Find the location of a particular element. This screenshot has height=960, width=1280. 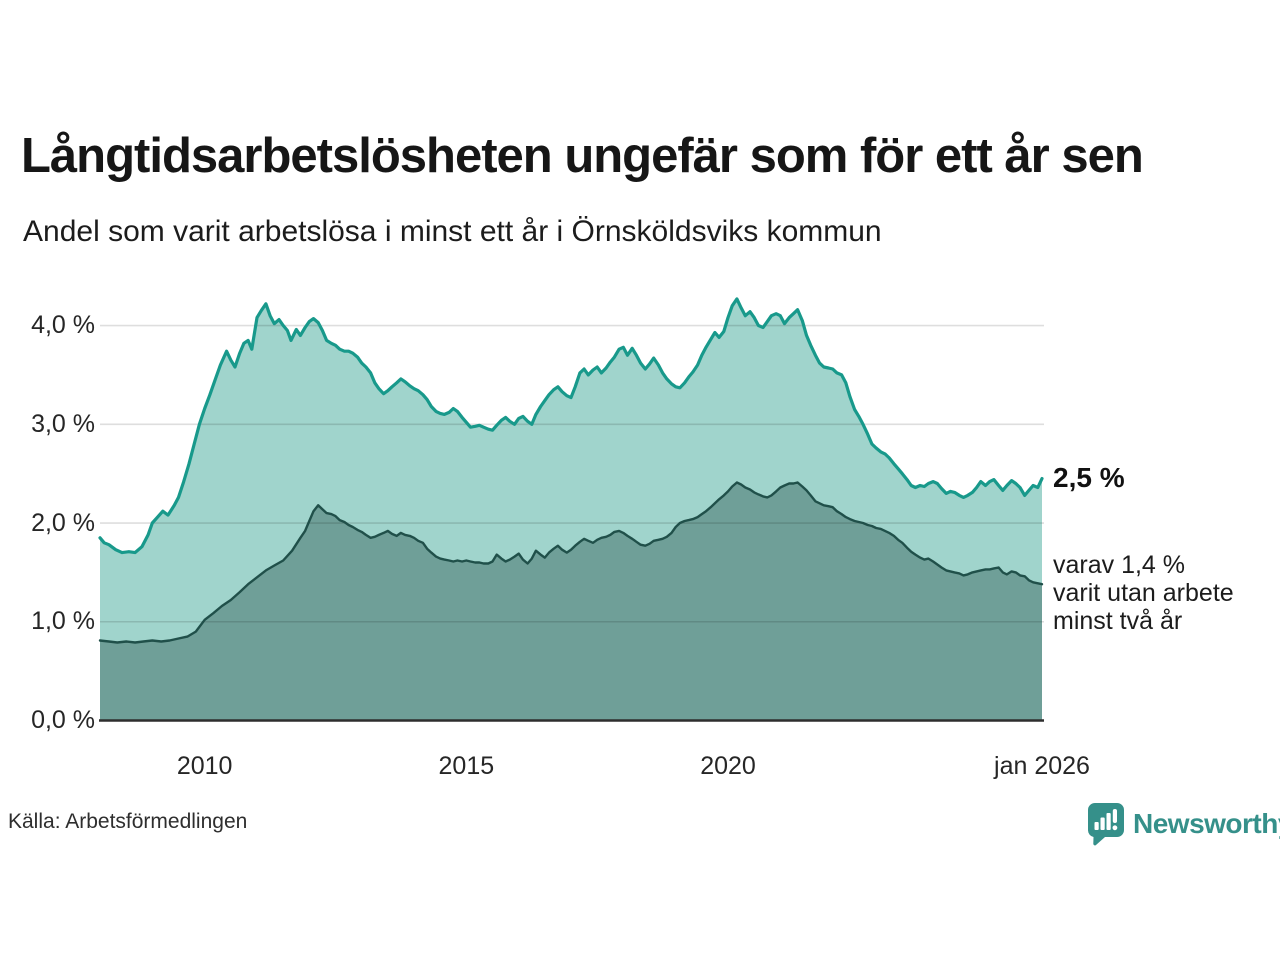

end-value-label: 2,5 % is located at coordinates (1089, 477).